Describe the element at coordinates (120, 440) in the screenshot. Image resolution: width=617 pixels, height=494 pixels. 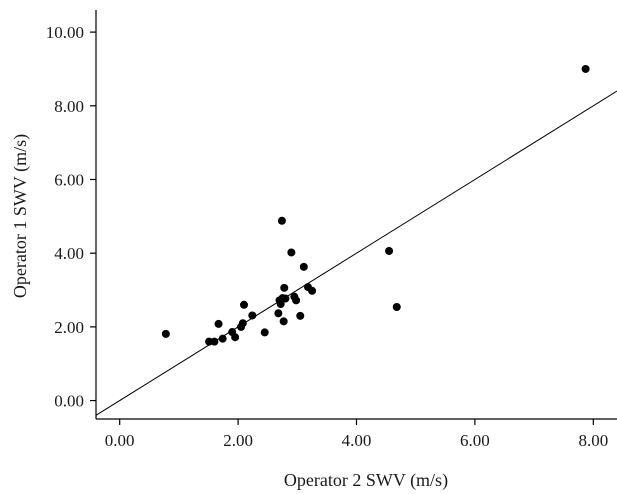
I see `x-tick-label: 0.00` at that location.